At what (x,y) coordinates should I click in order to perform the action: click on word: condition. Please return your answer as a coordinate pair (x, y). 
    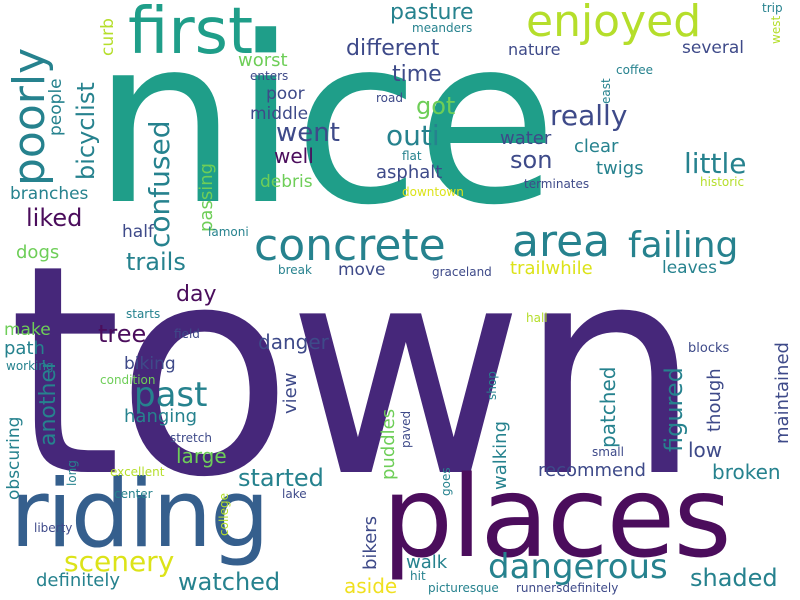
    Looking at the image, I should click on (128, 380).